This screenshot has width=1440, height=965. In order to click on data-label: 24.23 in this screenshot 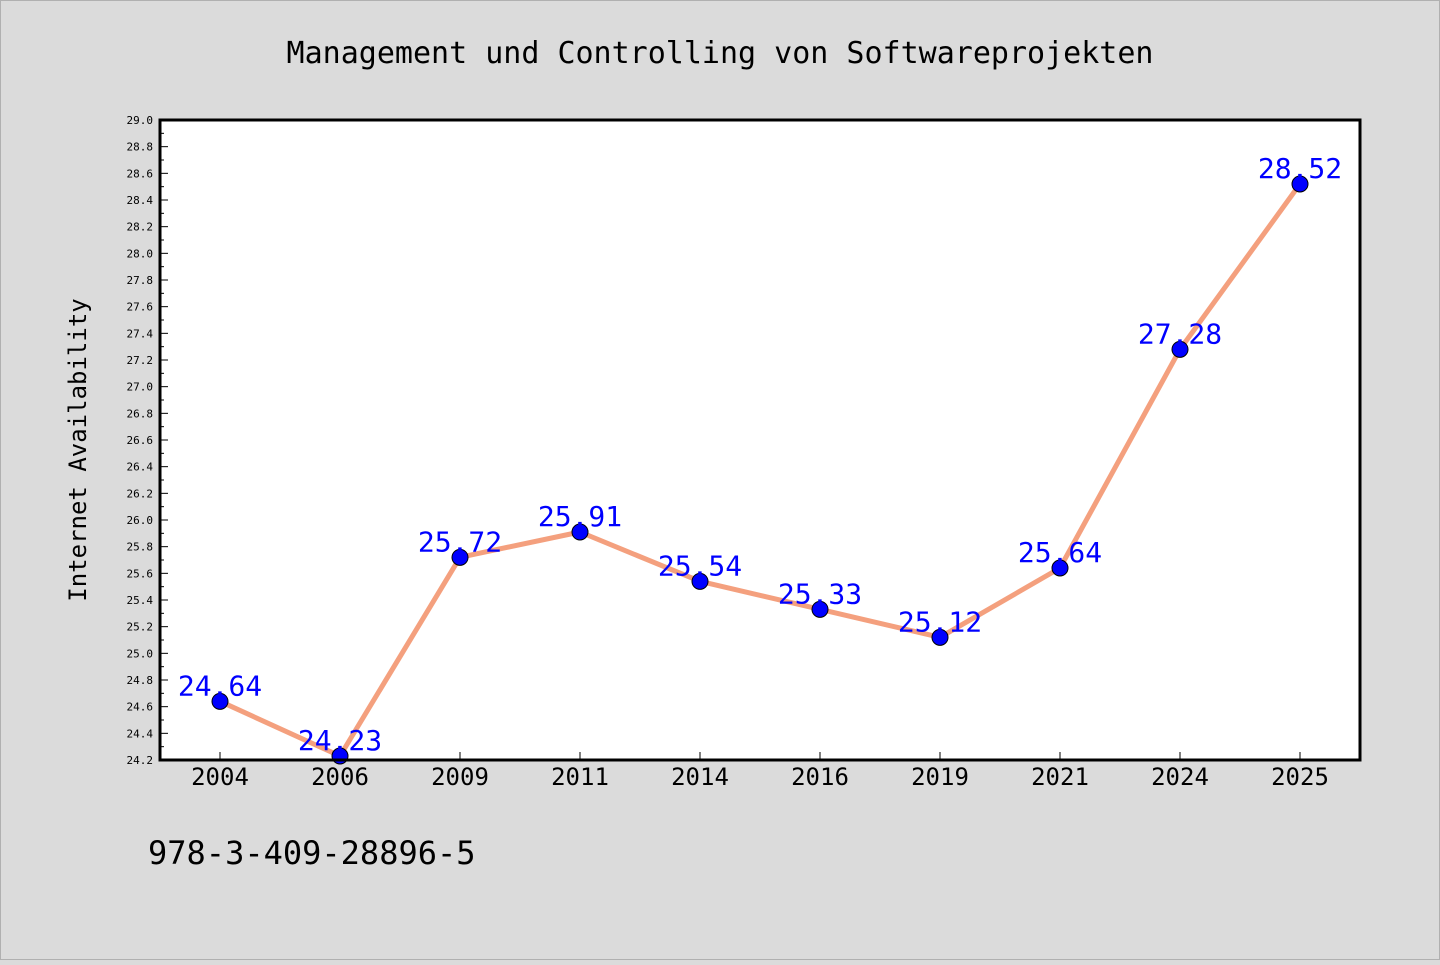, I will do `click(340, 740)`.